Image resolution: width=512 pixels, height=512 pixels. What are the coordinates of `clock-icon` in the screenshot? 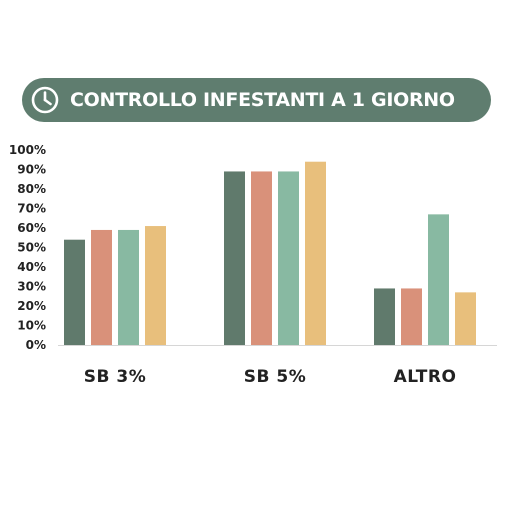 It's located at (45, 100).